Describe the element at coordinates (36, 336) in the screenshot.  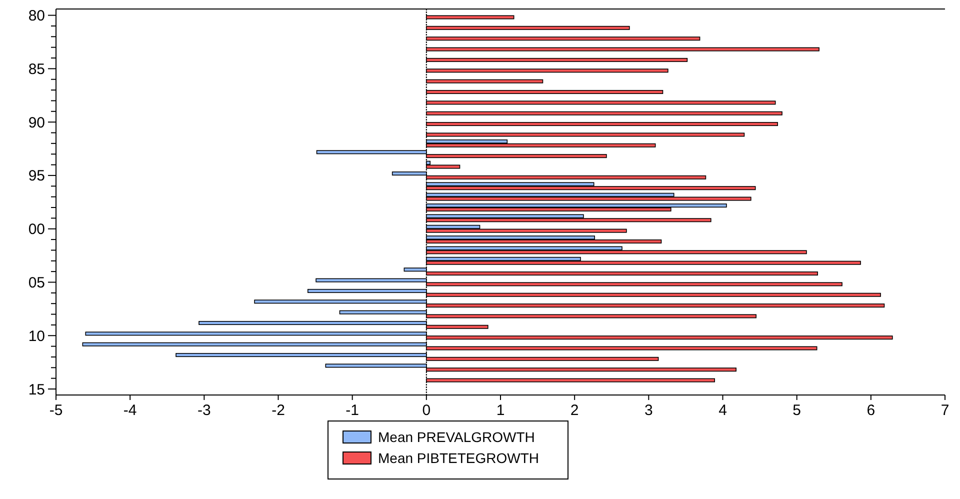
I see `y-tick-label: 10` at that location.